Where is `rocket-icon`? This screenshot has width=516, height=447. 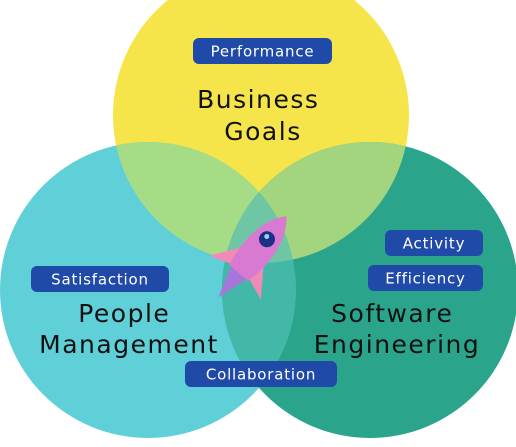 rocket-icon is located at coordinates (247, 258).